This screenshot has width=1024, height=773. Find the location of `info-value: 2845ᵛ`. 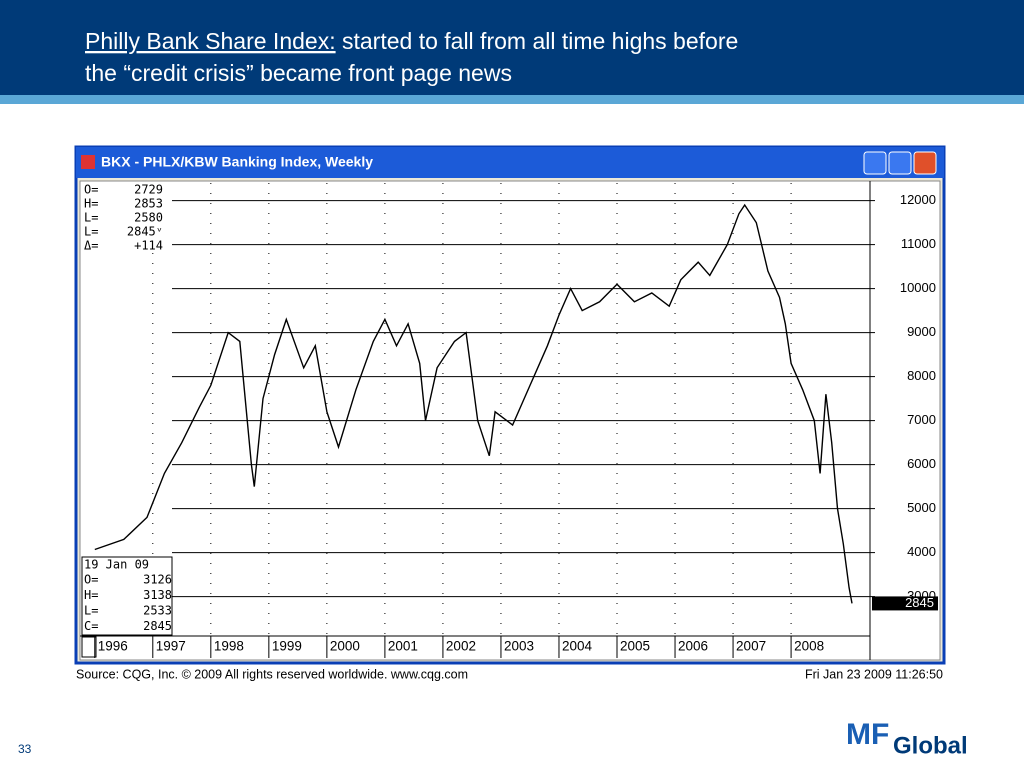

info-value: 2845ᵛ is located at coordinates (145, 232).